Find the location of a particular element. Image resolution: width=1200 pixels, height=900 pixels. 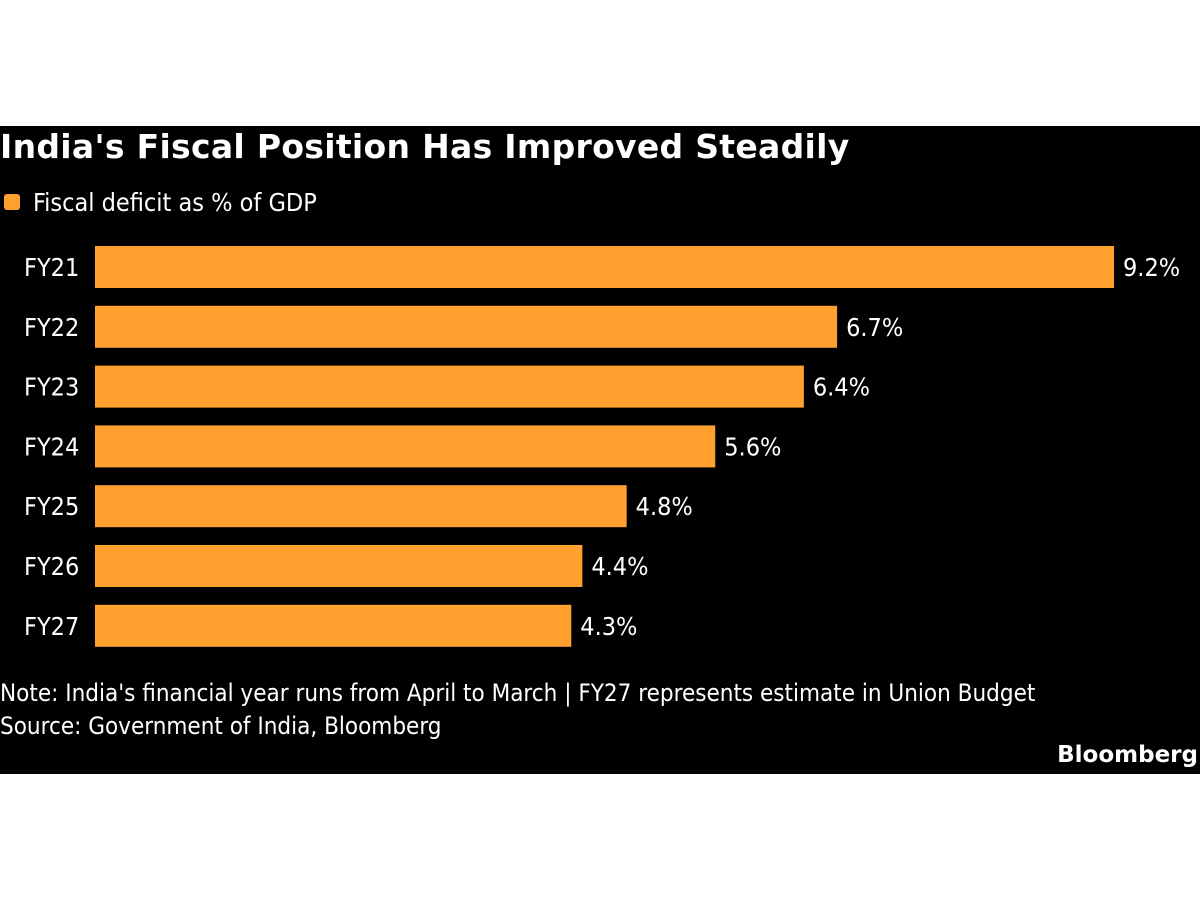

legend-swatch is located at coordinates (12, 202).